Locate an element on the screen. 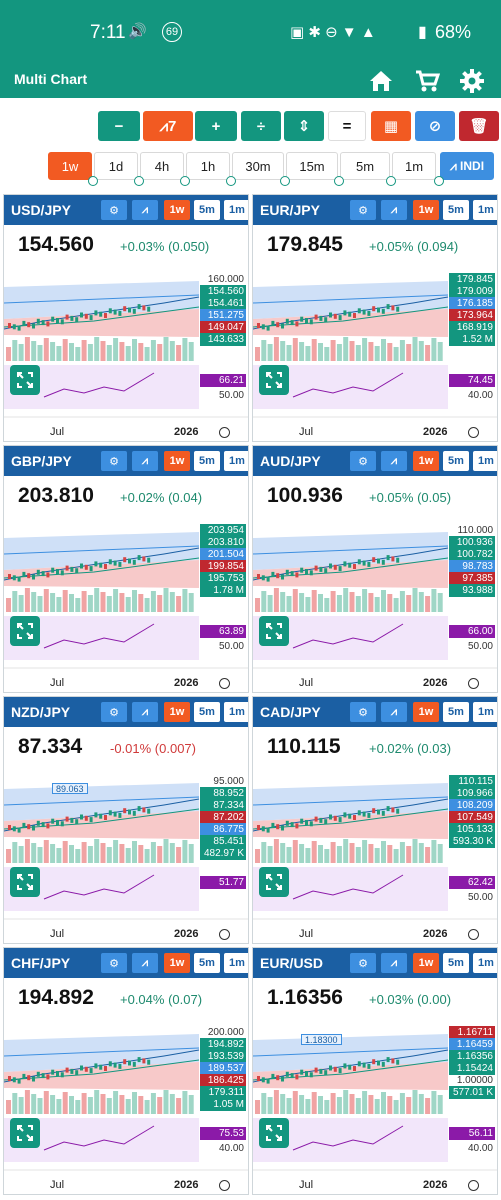 Image resolution: width=501 pixels, height=1200 pixels. fit-button: ⇕ is located at coordinates (304, 126).